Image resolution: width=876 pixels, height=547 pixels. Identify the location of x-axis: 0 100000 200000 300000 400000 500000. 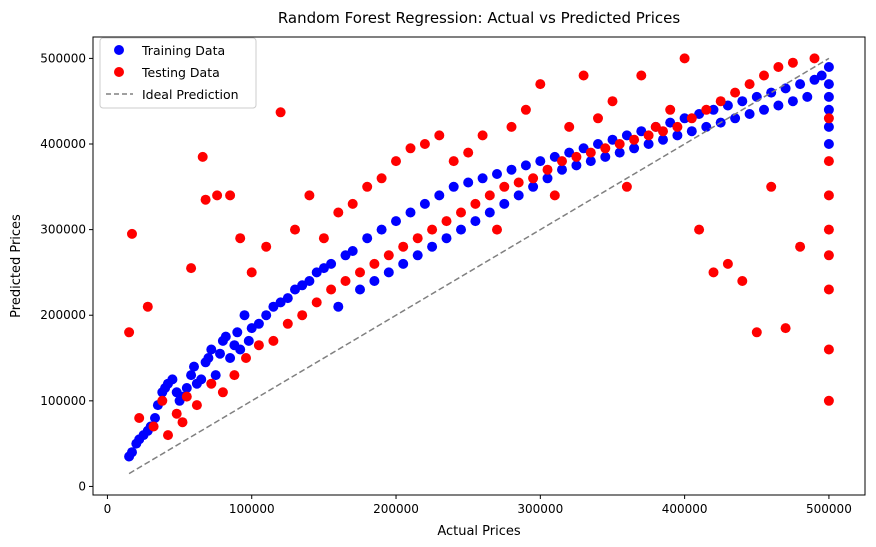
(478, 505).